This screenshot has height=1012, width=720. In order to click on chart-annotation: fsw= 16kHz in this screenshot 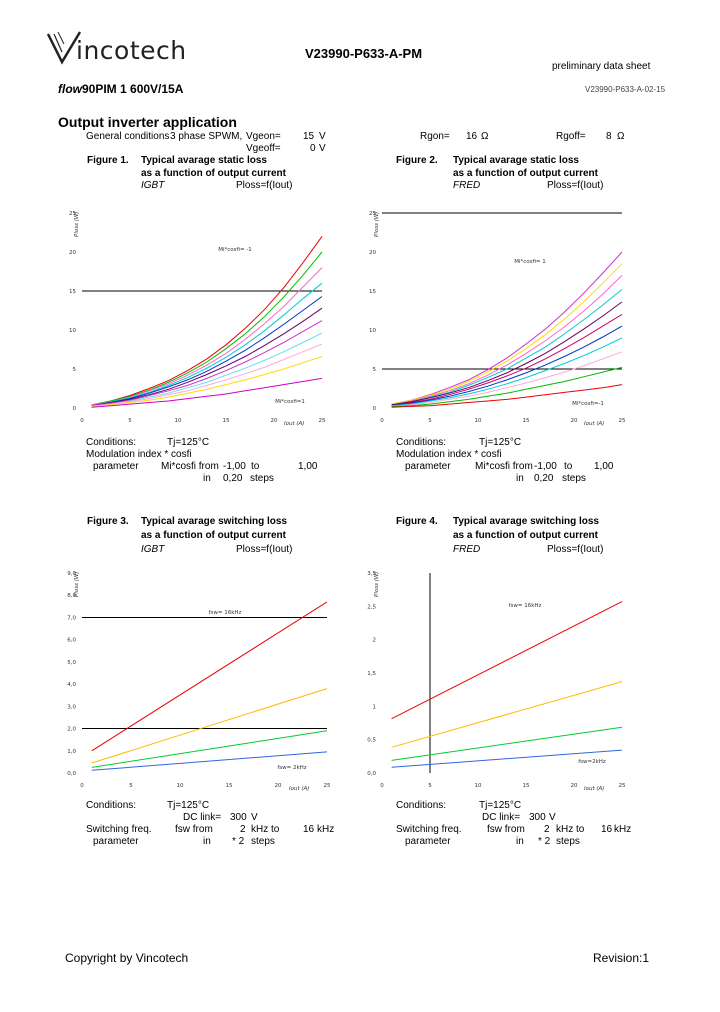, I will do `click(525, 606)`.